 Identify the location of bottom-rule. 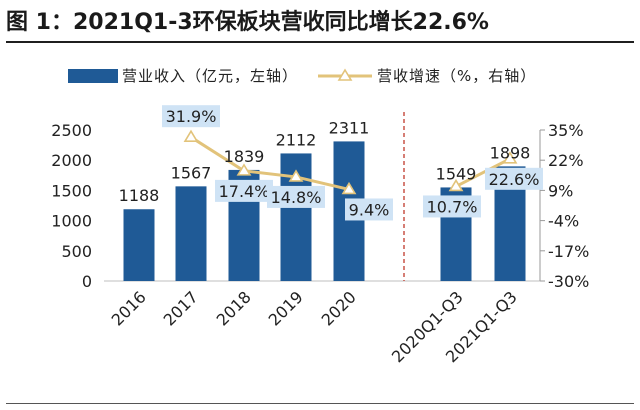
(320, 403).